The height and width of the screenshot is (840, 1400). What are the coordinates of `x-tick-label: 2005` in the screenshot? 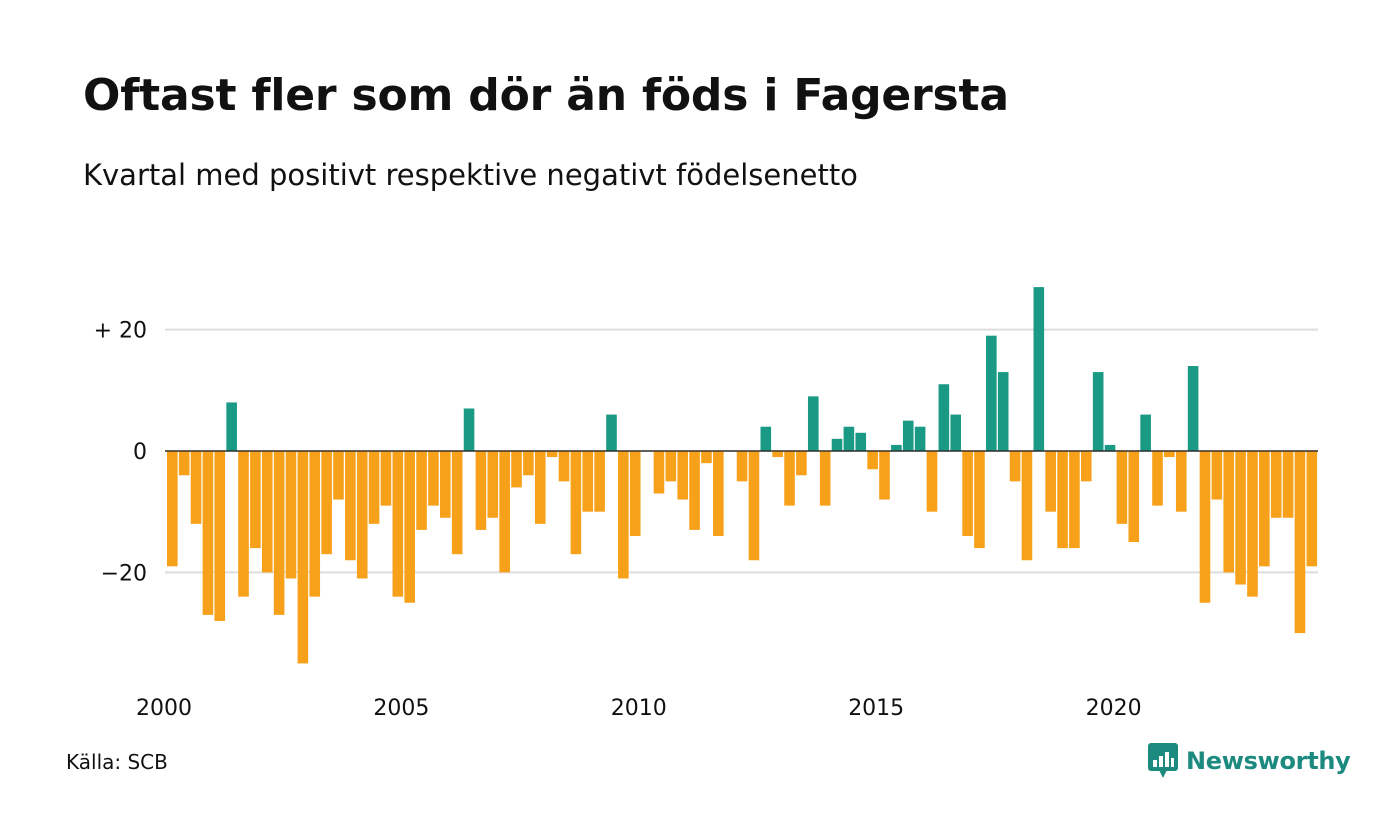 It's located at (401, 708).